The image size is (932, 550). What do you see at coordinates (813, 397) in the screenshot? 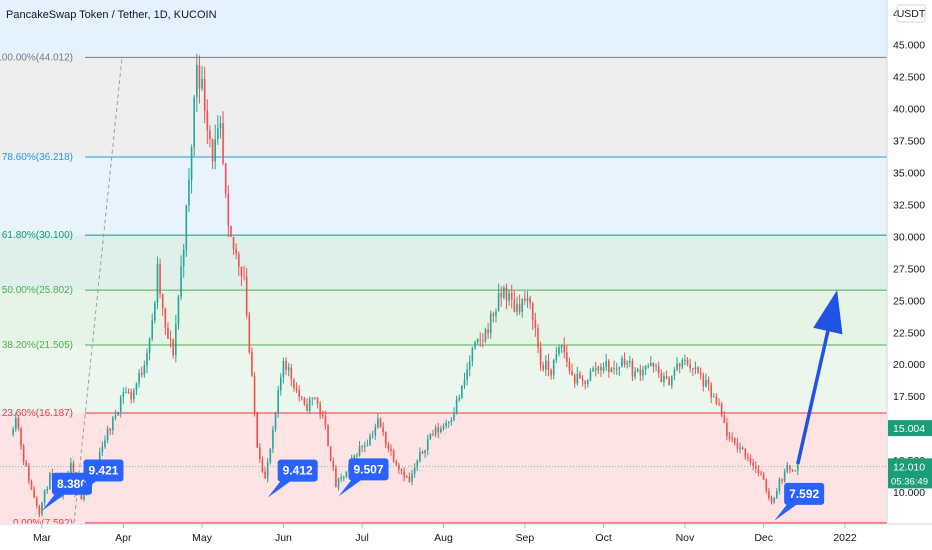
I see `arrow-shaft` at bounding box center [813, 397].